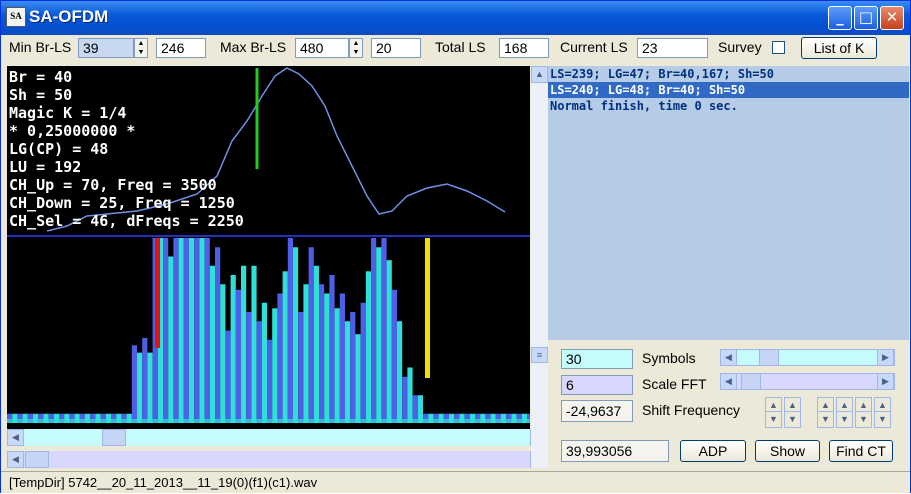 This screenshot has height=494, width=911. What do you see at coordinates (594, 47) in the screenshot?
I see `current-ls-label: Current LS` at bounding box center [594, 47].